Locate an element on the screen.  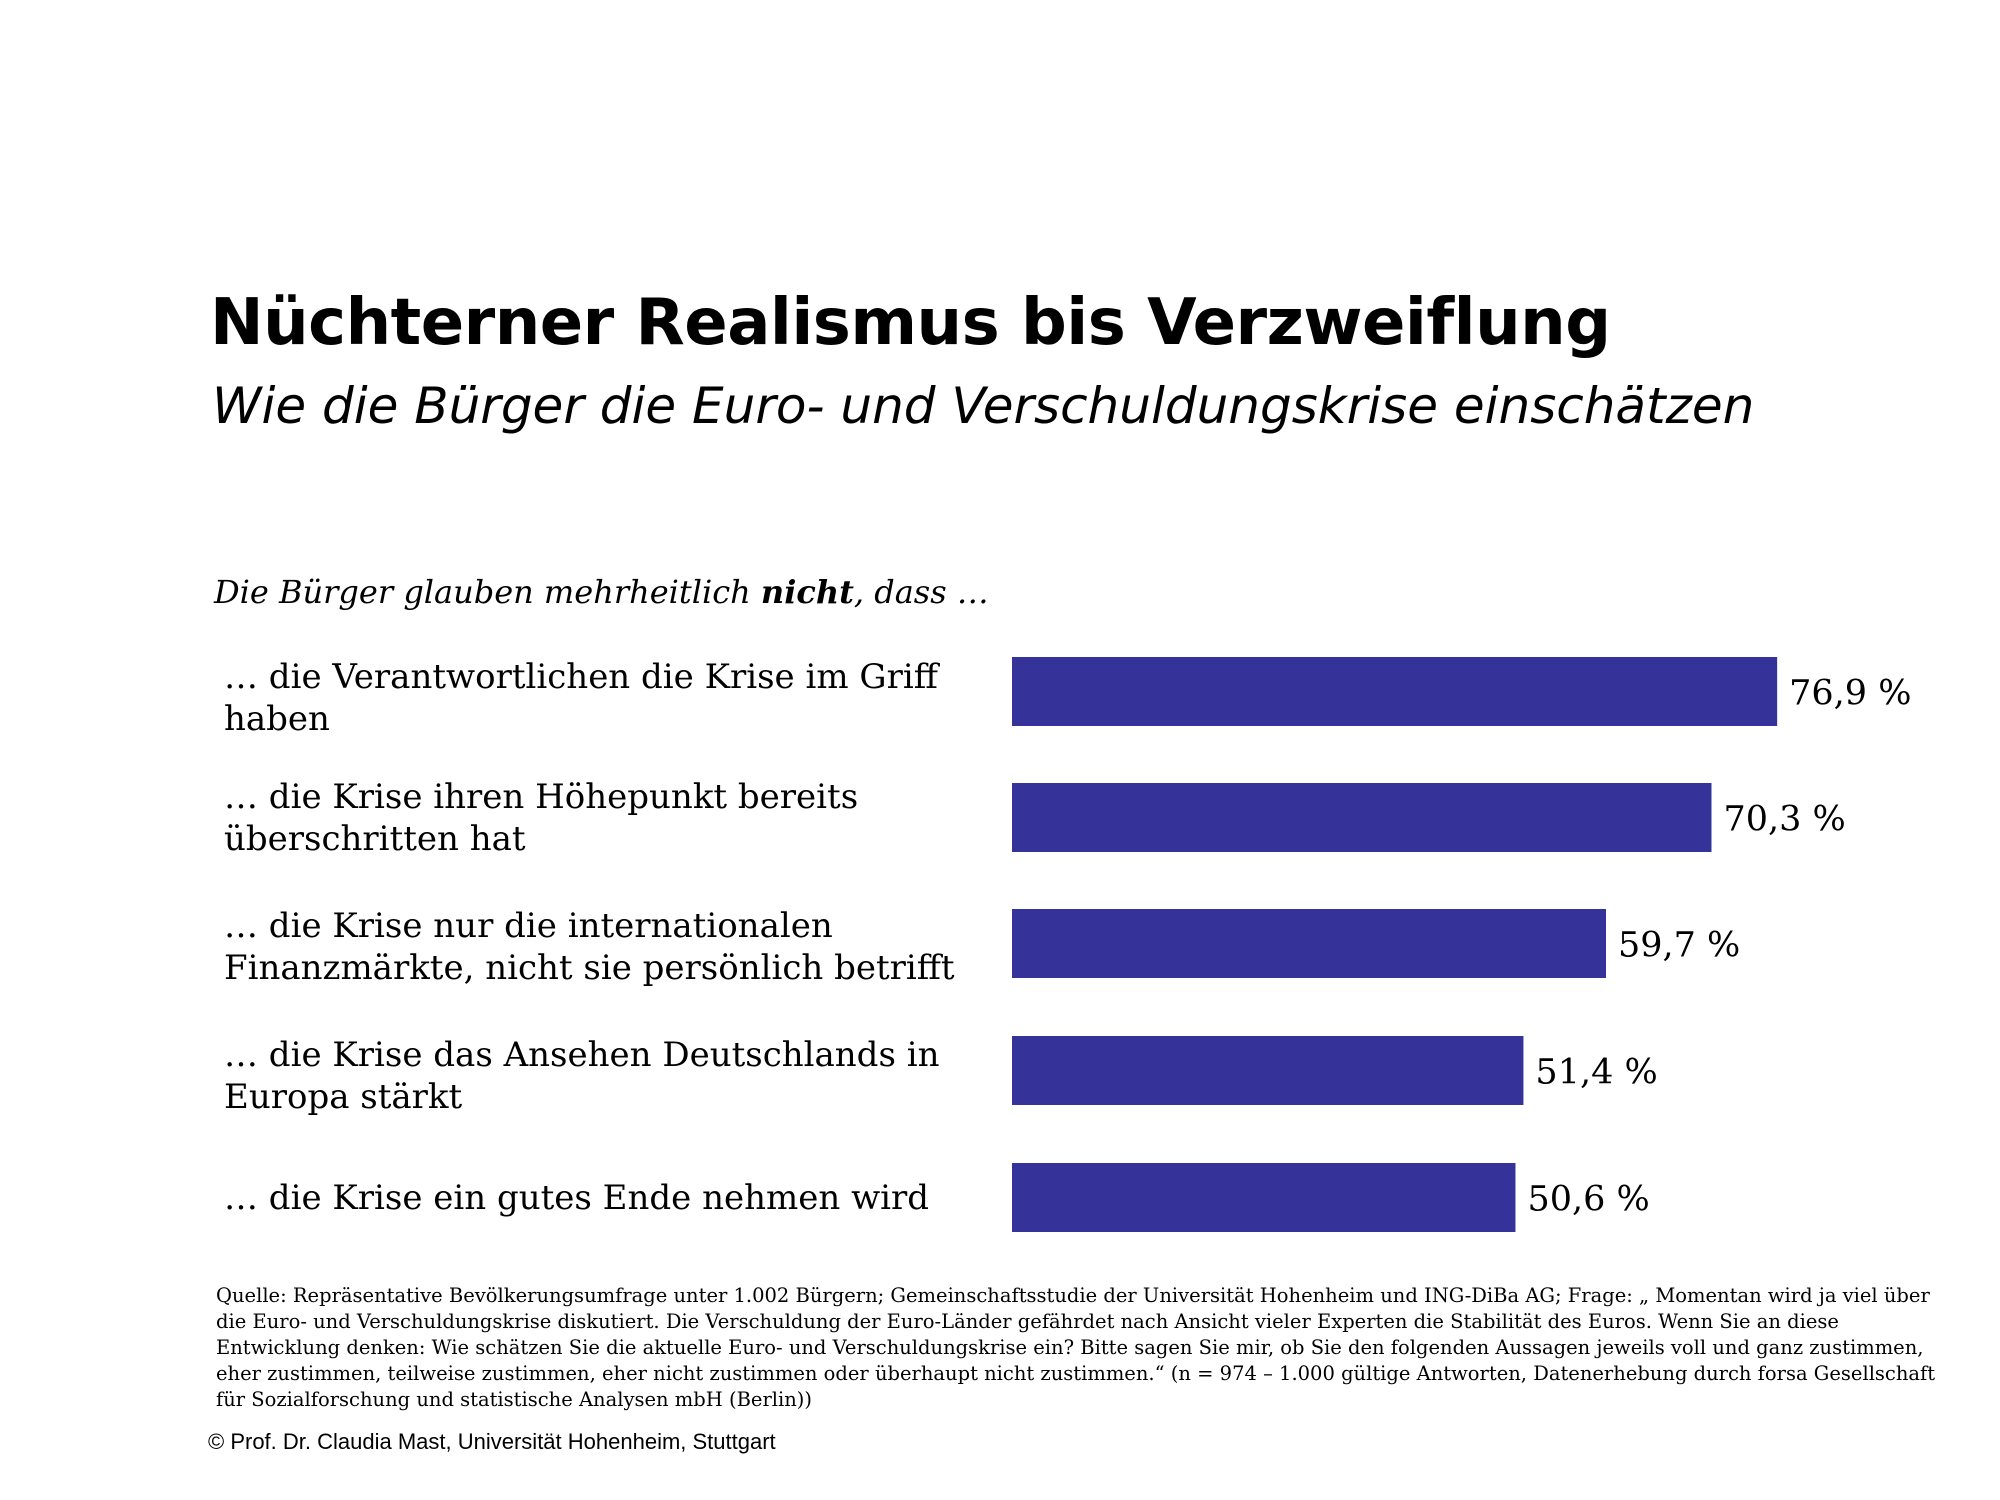
page-title: Nüchterner Realismus bis Verzweiflung is located at coordinates (910, 323).